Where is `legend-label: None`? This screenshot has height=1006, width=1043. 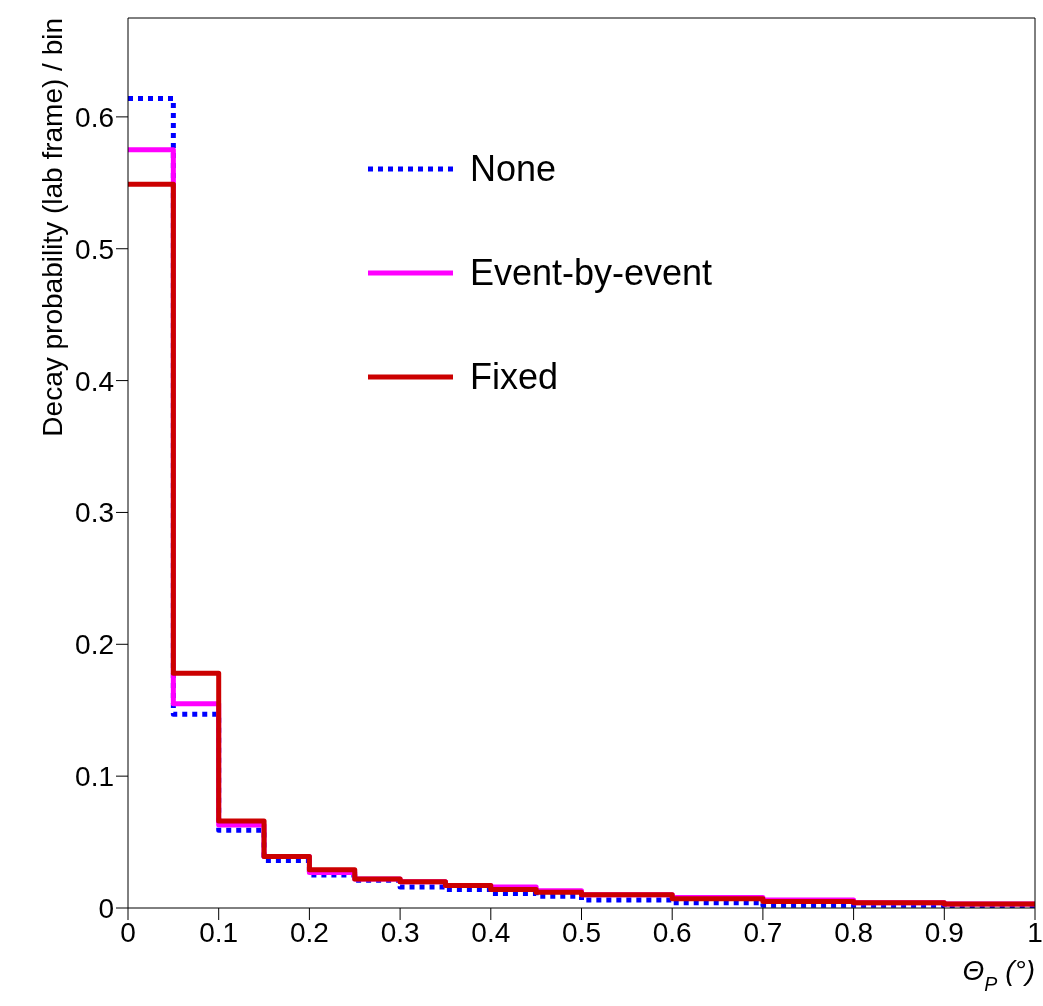 legend-label: None is located at coordinates (513, 169).